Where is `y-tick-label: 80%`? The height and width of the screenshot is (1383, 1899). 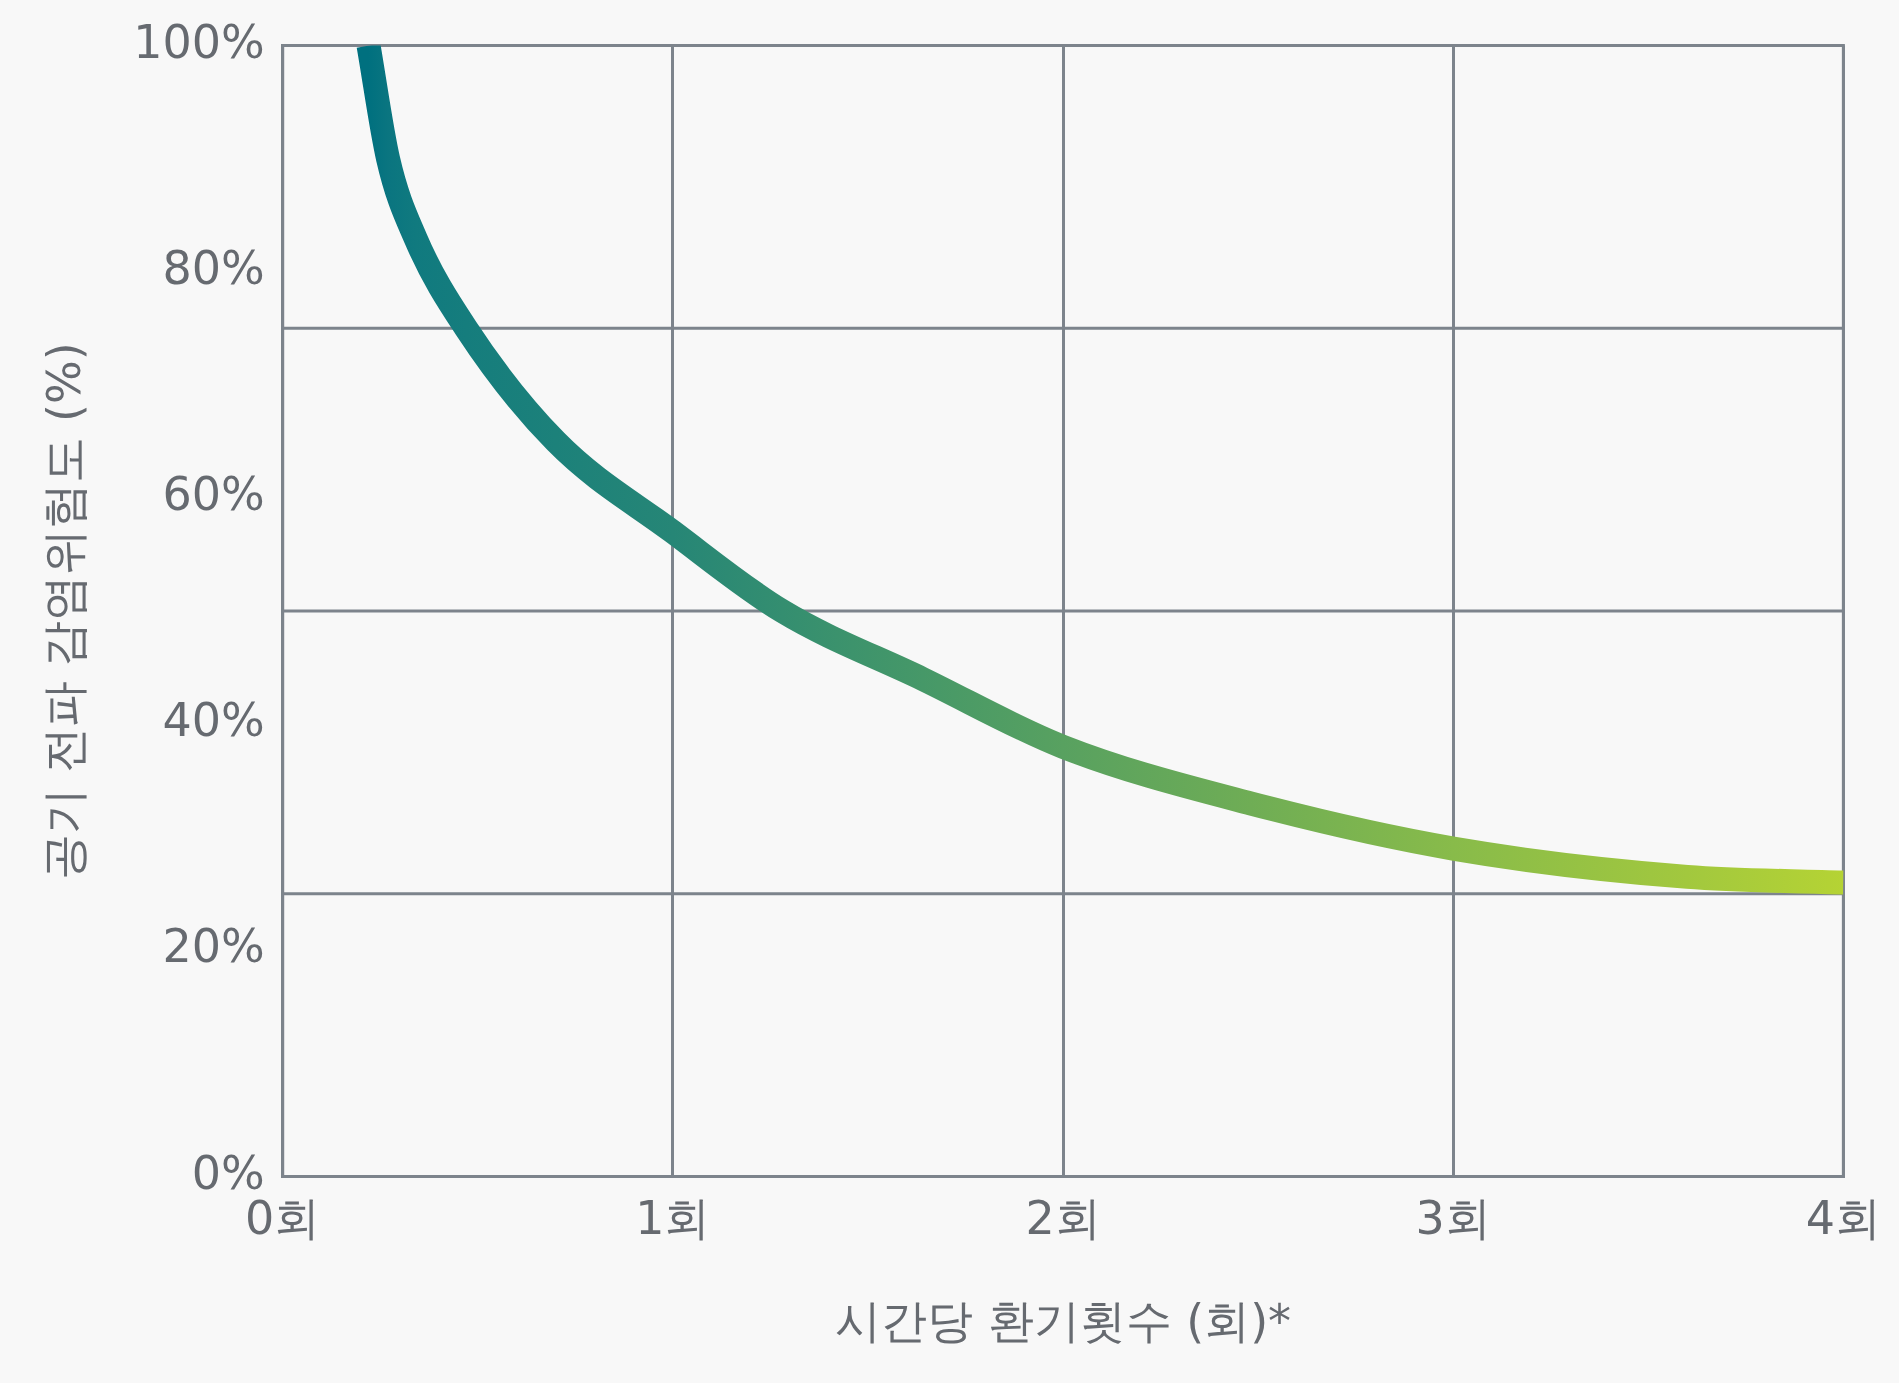 y-tick-label: 80% is located at coordinates (213, 267).